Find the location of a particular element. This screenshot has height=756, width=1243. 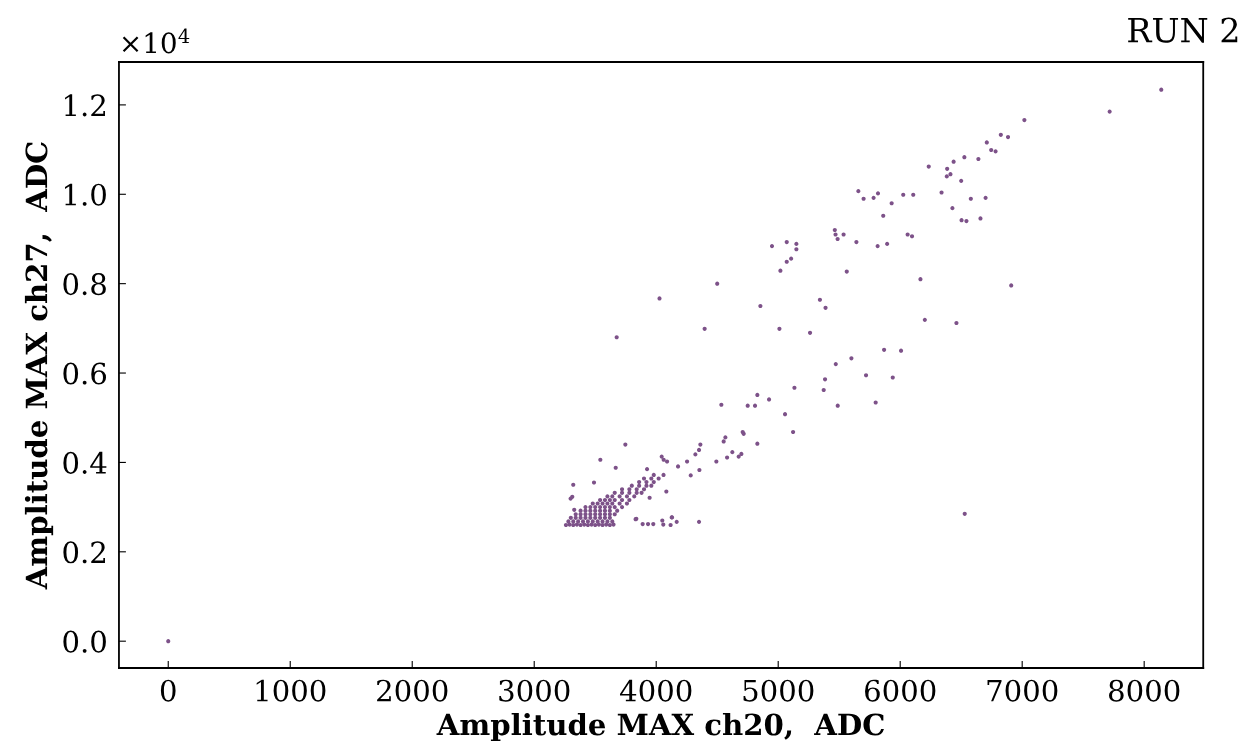

x-tick-label: 6000 is located at coordinates (900, 690).